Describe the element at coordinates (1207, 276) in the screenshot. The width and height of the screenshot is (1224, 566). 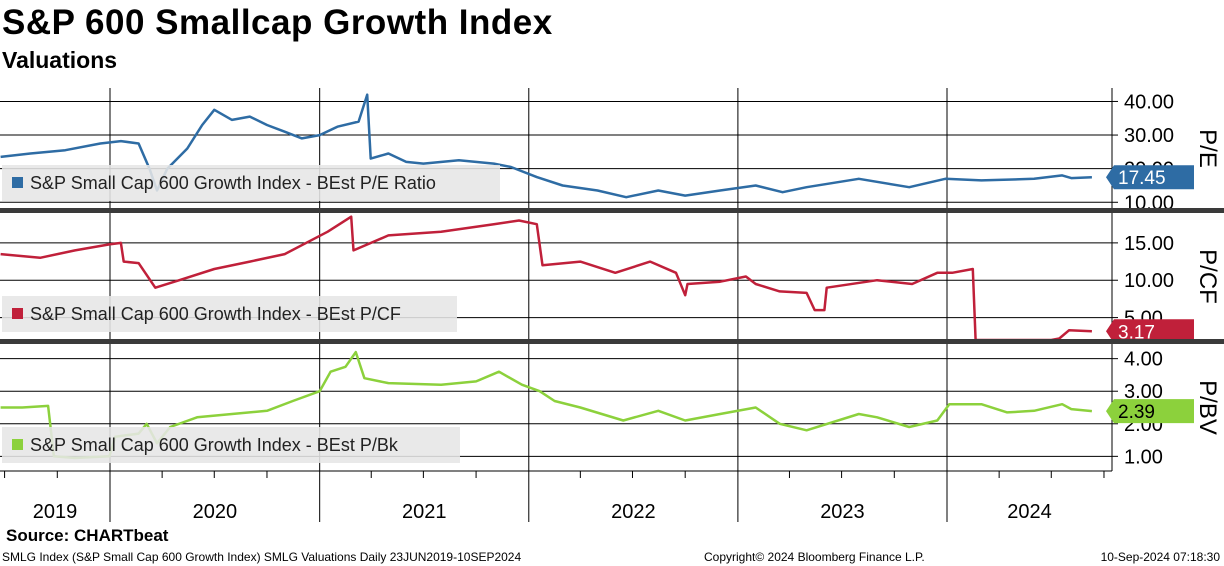
I see `panel-label: P/CF` at that location.